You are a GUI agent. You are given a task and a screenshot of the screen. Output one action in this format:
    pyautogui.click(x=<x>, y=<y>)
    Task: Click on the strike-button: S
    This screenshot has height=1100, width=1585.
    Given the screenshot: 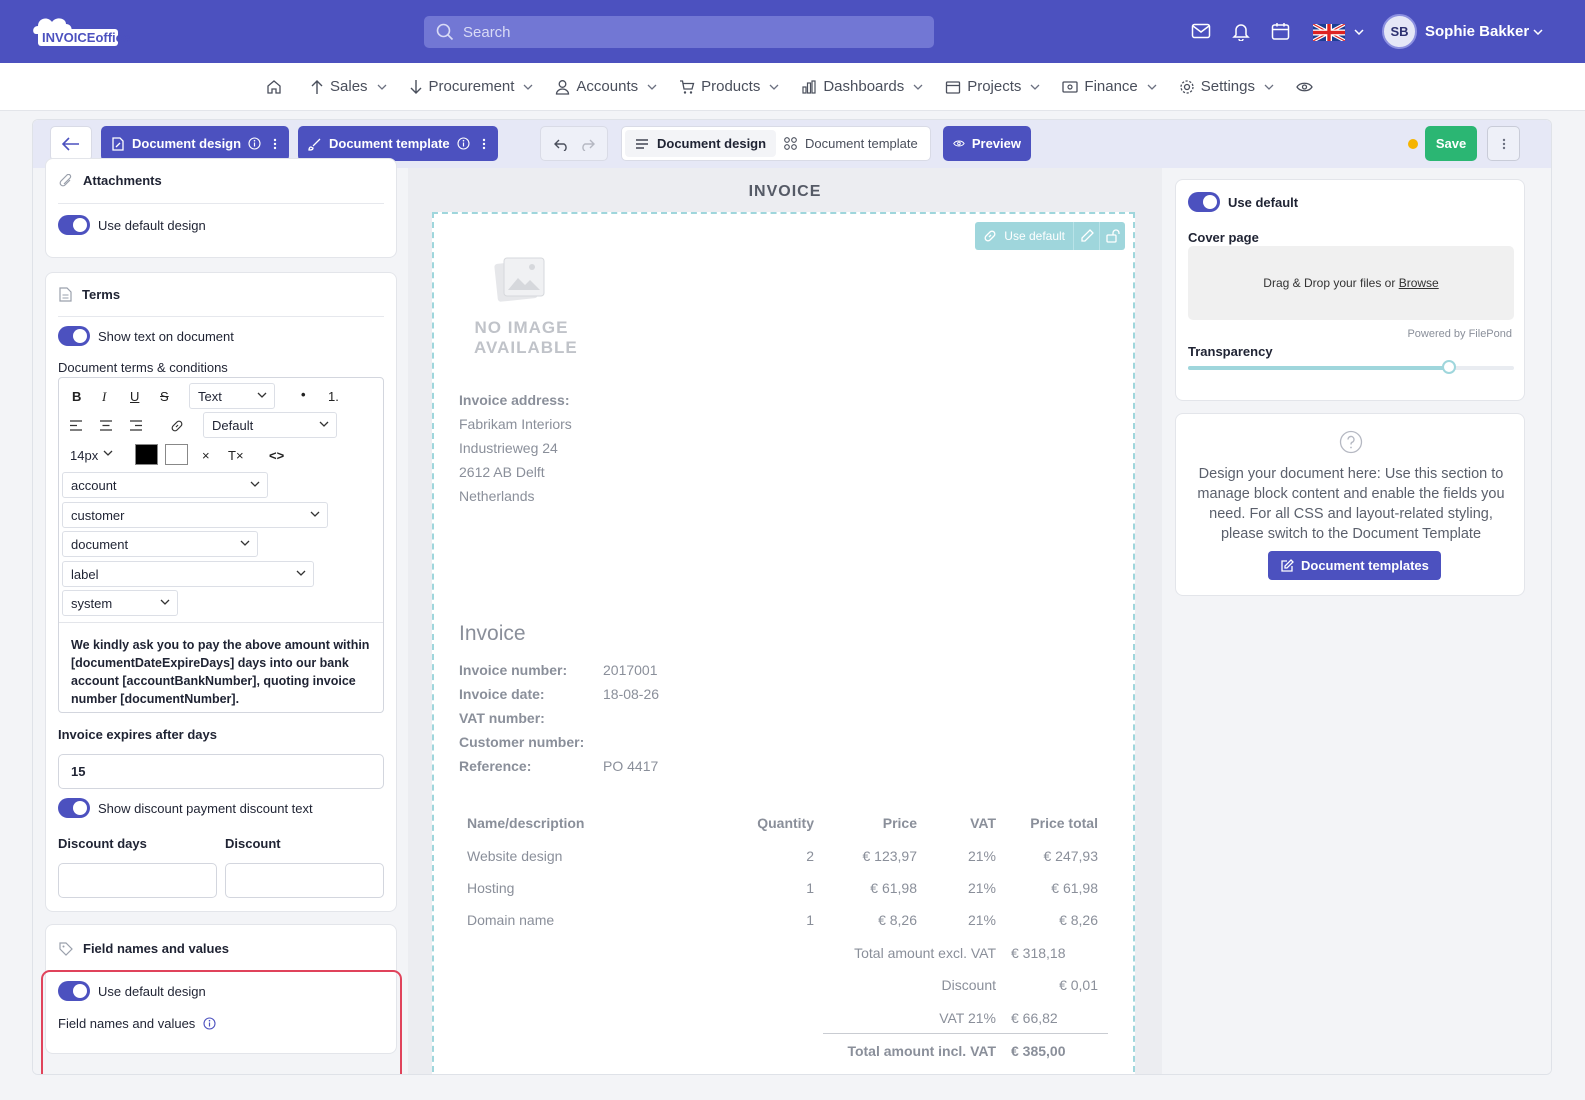 What is the action you would take?
    pyautogui.click(x=164, y=396)
    